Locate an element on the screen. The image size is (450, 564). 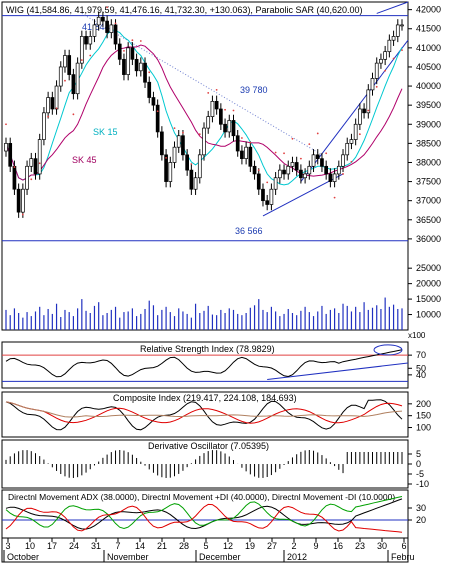
date-tick-label: 21 is located at coordinates (162, 546).